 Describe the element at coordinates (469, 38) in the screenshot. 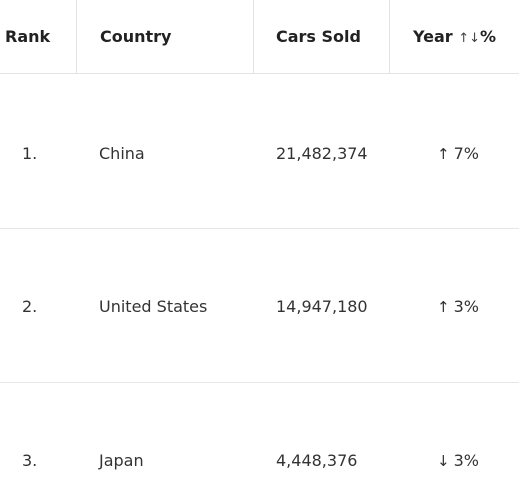

I see `sort-icon: ↑↓` at that location.